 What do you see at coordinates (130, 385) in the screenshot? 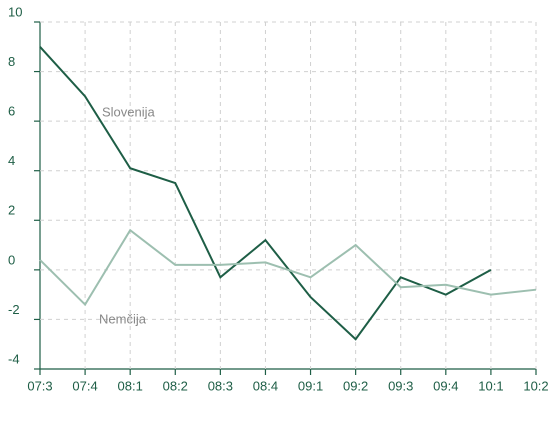
I see `x-tick-label: 08:1` at bounding box center [130, 385].